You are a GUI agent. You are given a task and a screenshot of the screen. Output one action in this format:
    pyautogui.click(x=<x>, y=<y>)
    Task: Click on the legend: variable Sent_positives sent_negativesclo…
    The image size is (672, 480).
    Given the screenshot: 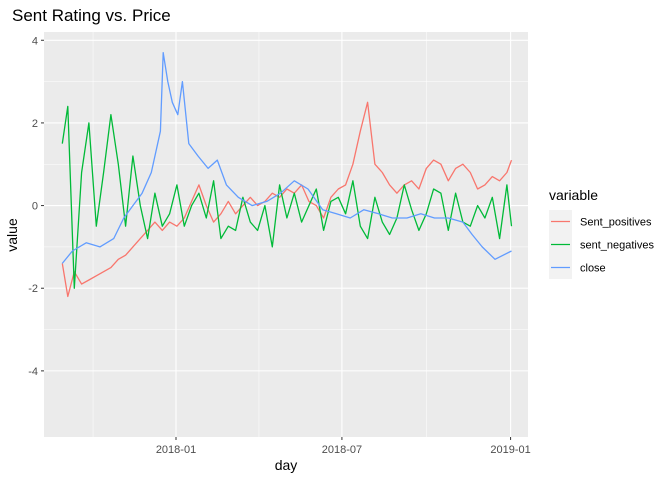 What is the action you would take?
    pyautogui.click(x=601, y=233)
    